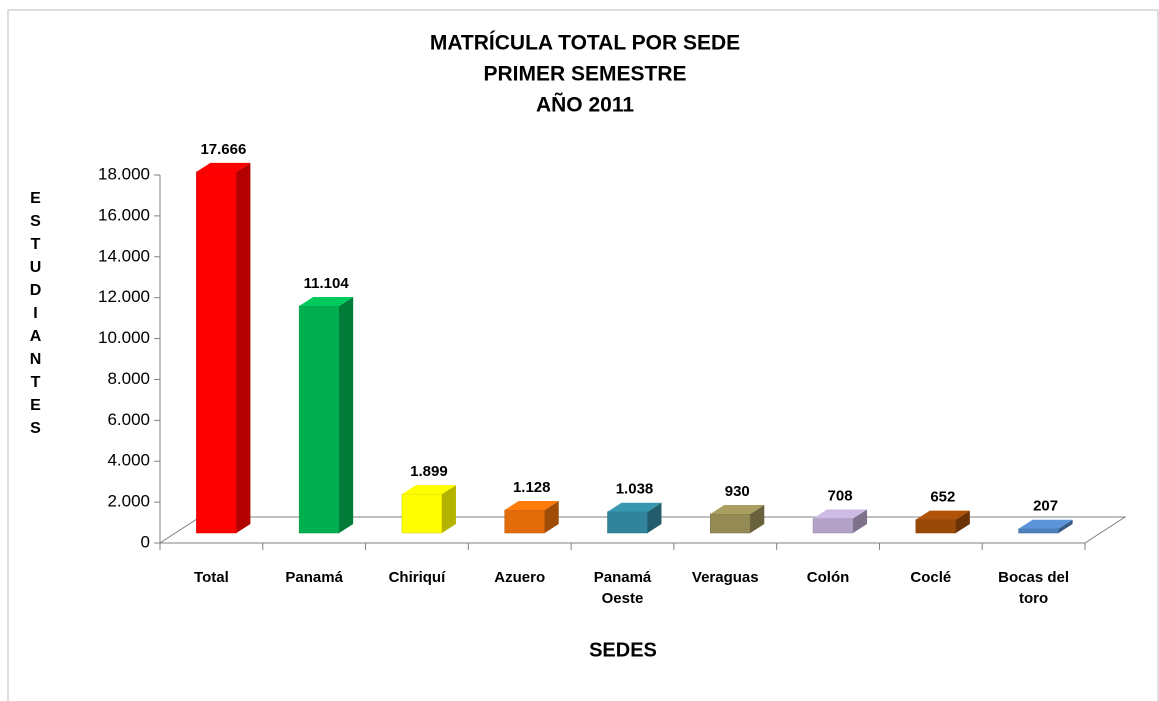 The width and height of the screenshot is (1159, 701). What do you see at coordinates (124, 173) in the screenshot?
I see `y-tick-label: 18.000` at bounding box center [124, 173].